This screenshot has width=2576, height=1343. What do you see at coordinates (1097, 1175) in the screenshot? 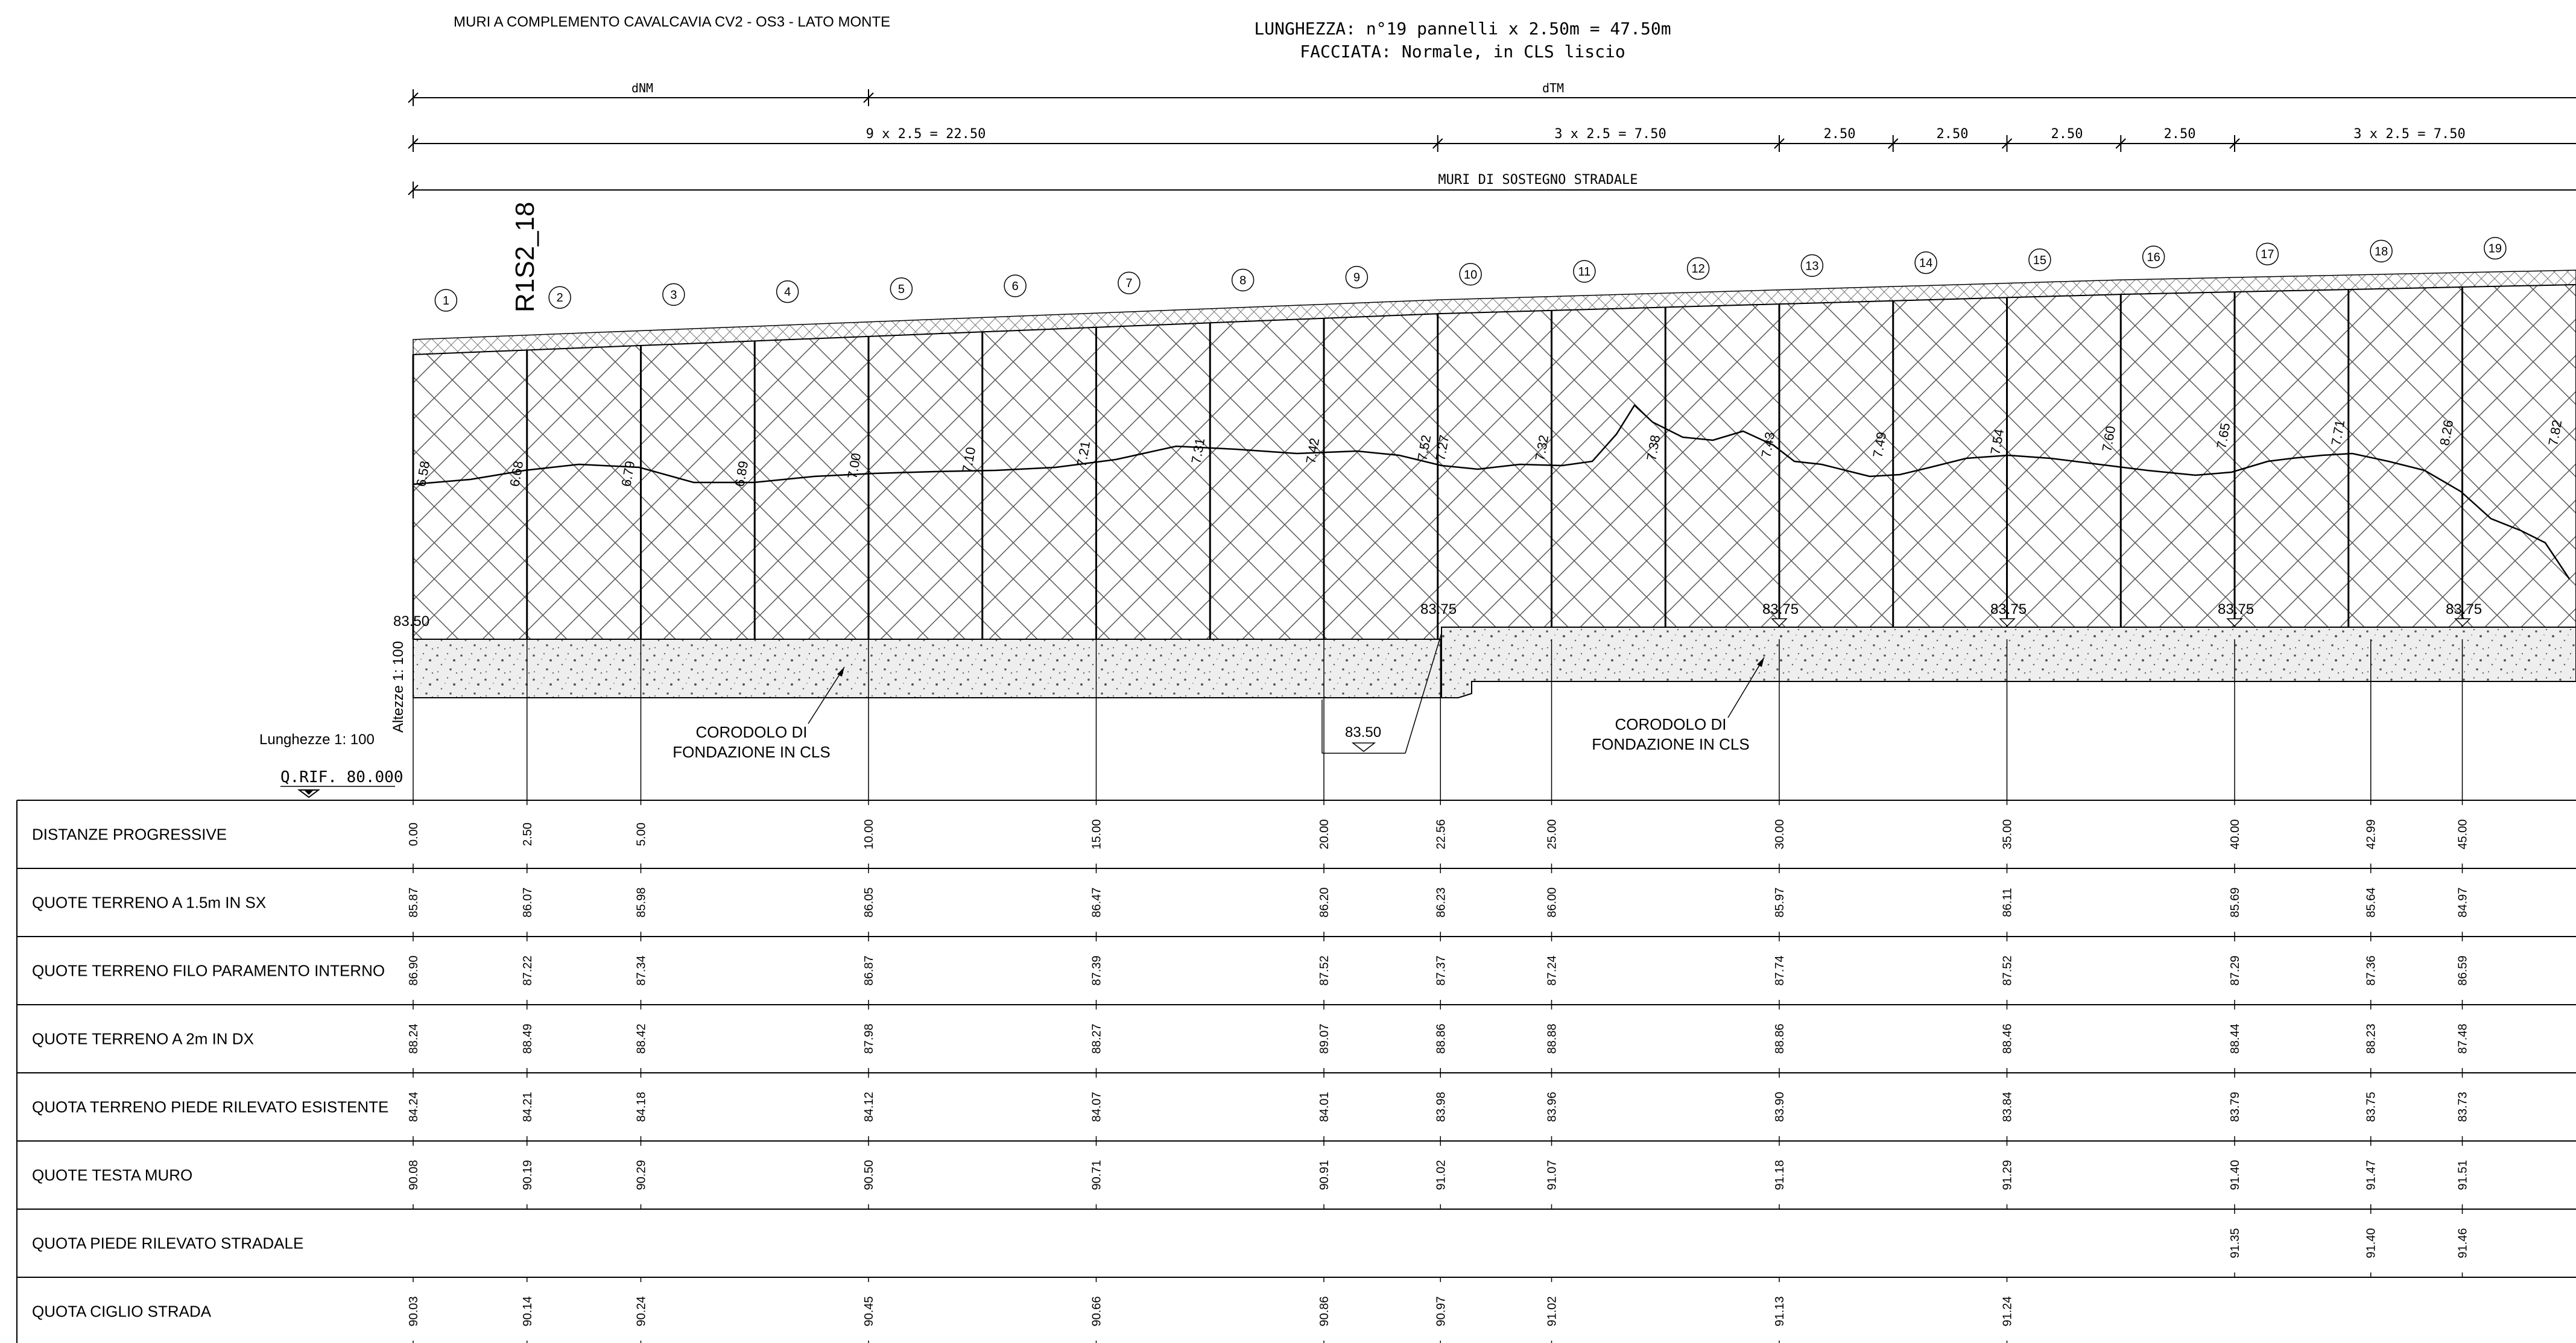
I see `cell-value: 90.71` at bounding box center [1097, 1175].